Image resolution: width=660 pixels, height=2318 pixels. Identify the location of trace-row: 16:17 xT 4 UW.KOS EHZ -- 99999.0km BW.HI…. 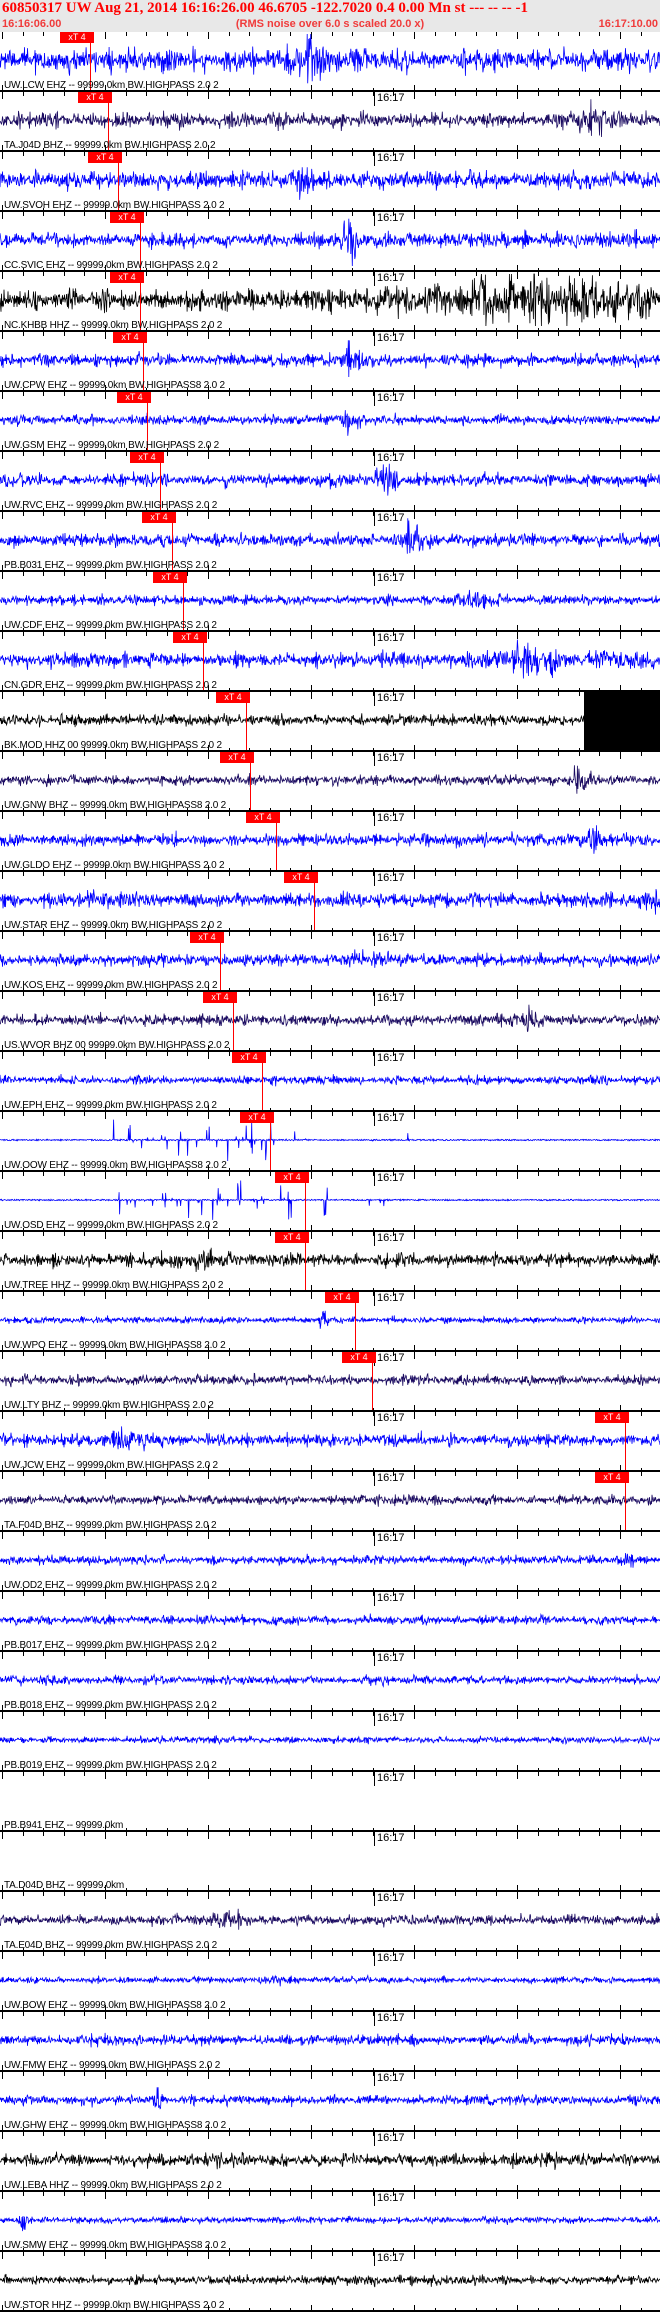
(330, 962).